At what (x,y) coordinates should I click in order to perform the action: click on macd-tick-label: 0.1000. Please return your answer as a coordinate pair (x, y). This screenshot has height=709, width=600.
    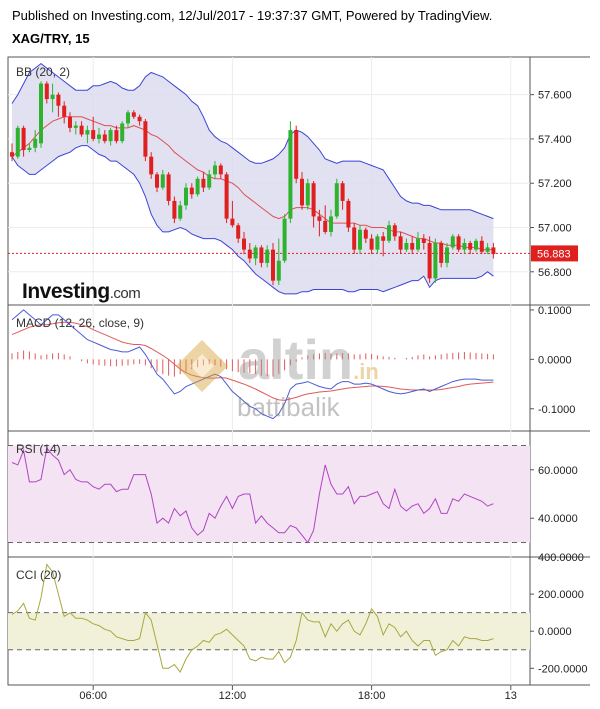
    Looking at the image, I should click on (555, 311).